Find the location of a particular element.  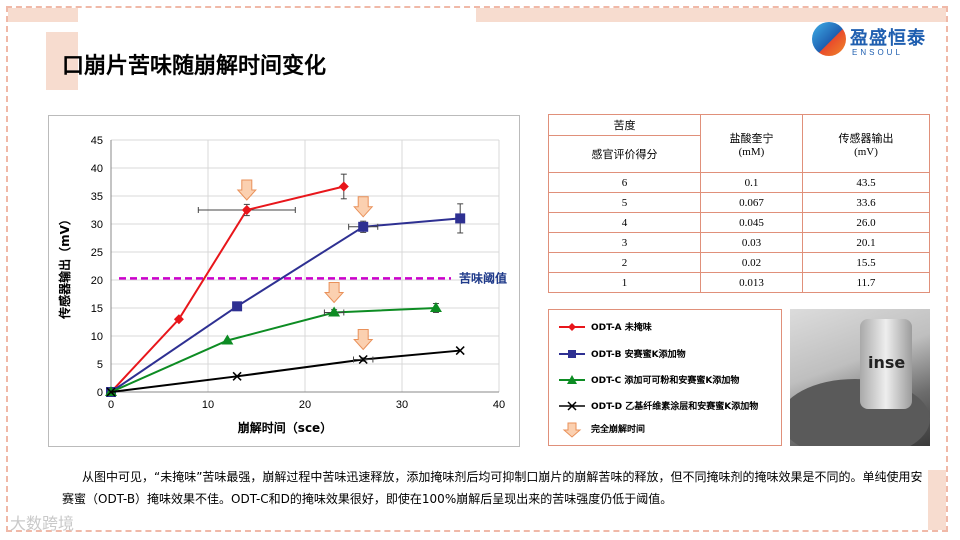

table-cell: 0.03 is located at coordinates (751, 242).